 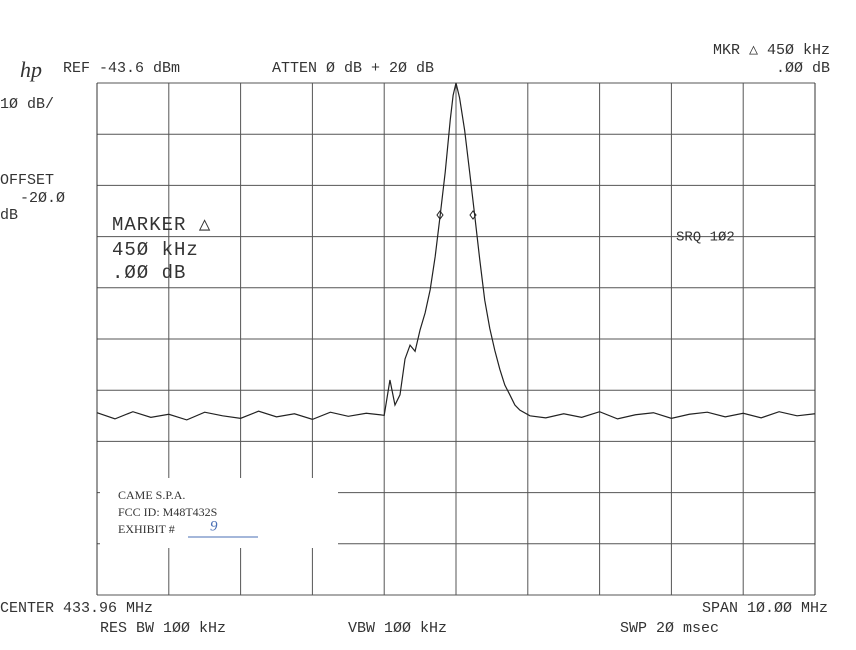 I want to click on label: 1Ø dB/, so click(x=27, y=104).